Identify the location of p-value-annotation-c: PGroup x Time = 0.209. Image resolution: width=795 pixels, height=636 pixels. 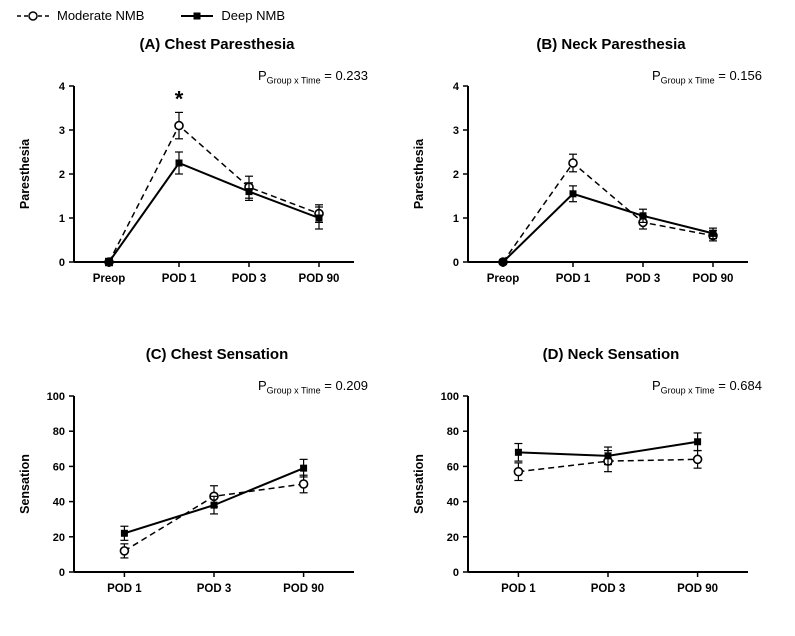
(313, 387).